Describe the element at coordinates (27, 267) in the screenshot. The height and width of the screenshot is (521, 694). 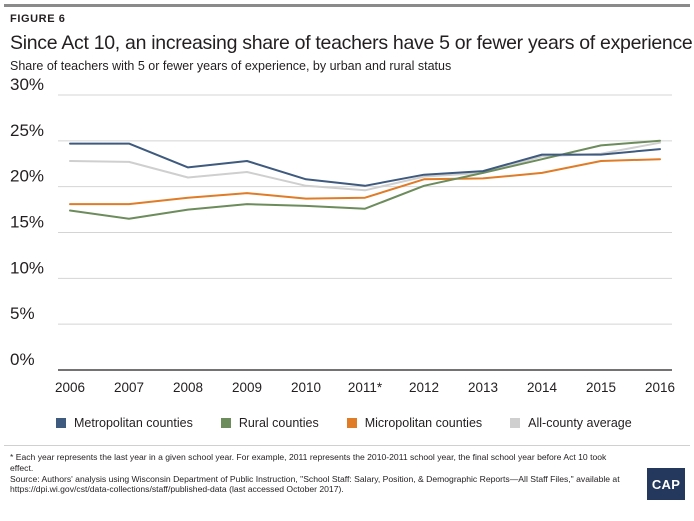
I see `y-tick-label: 10%` at that location.